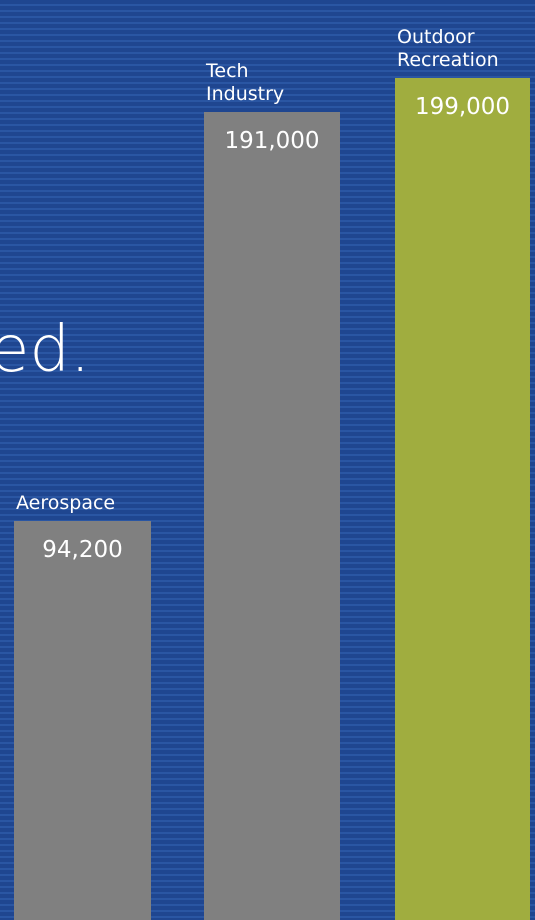  I want to click on bar-aerospace: 94,200, so click(82, 720).